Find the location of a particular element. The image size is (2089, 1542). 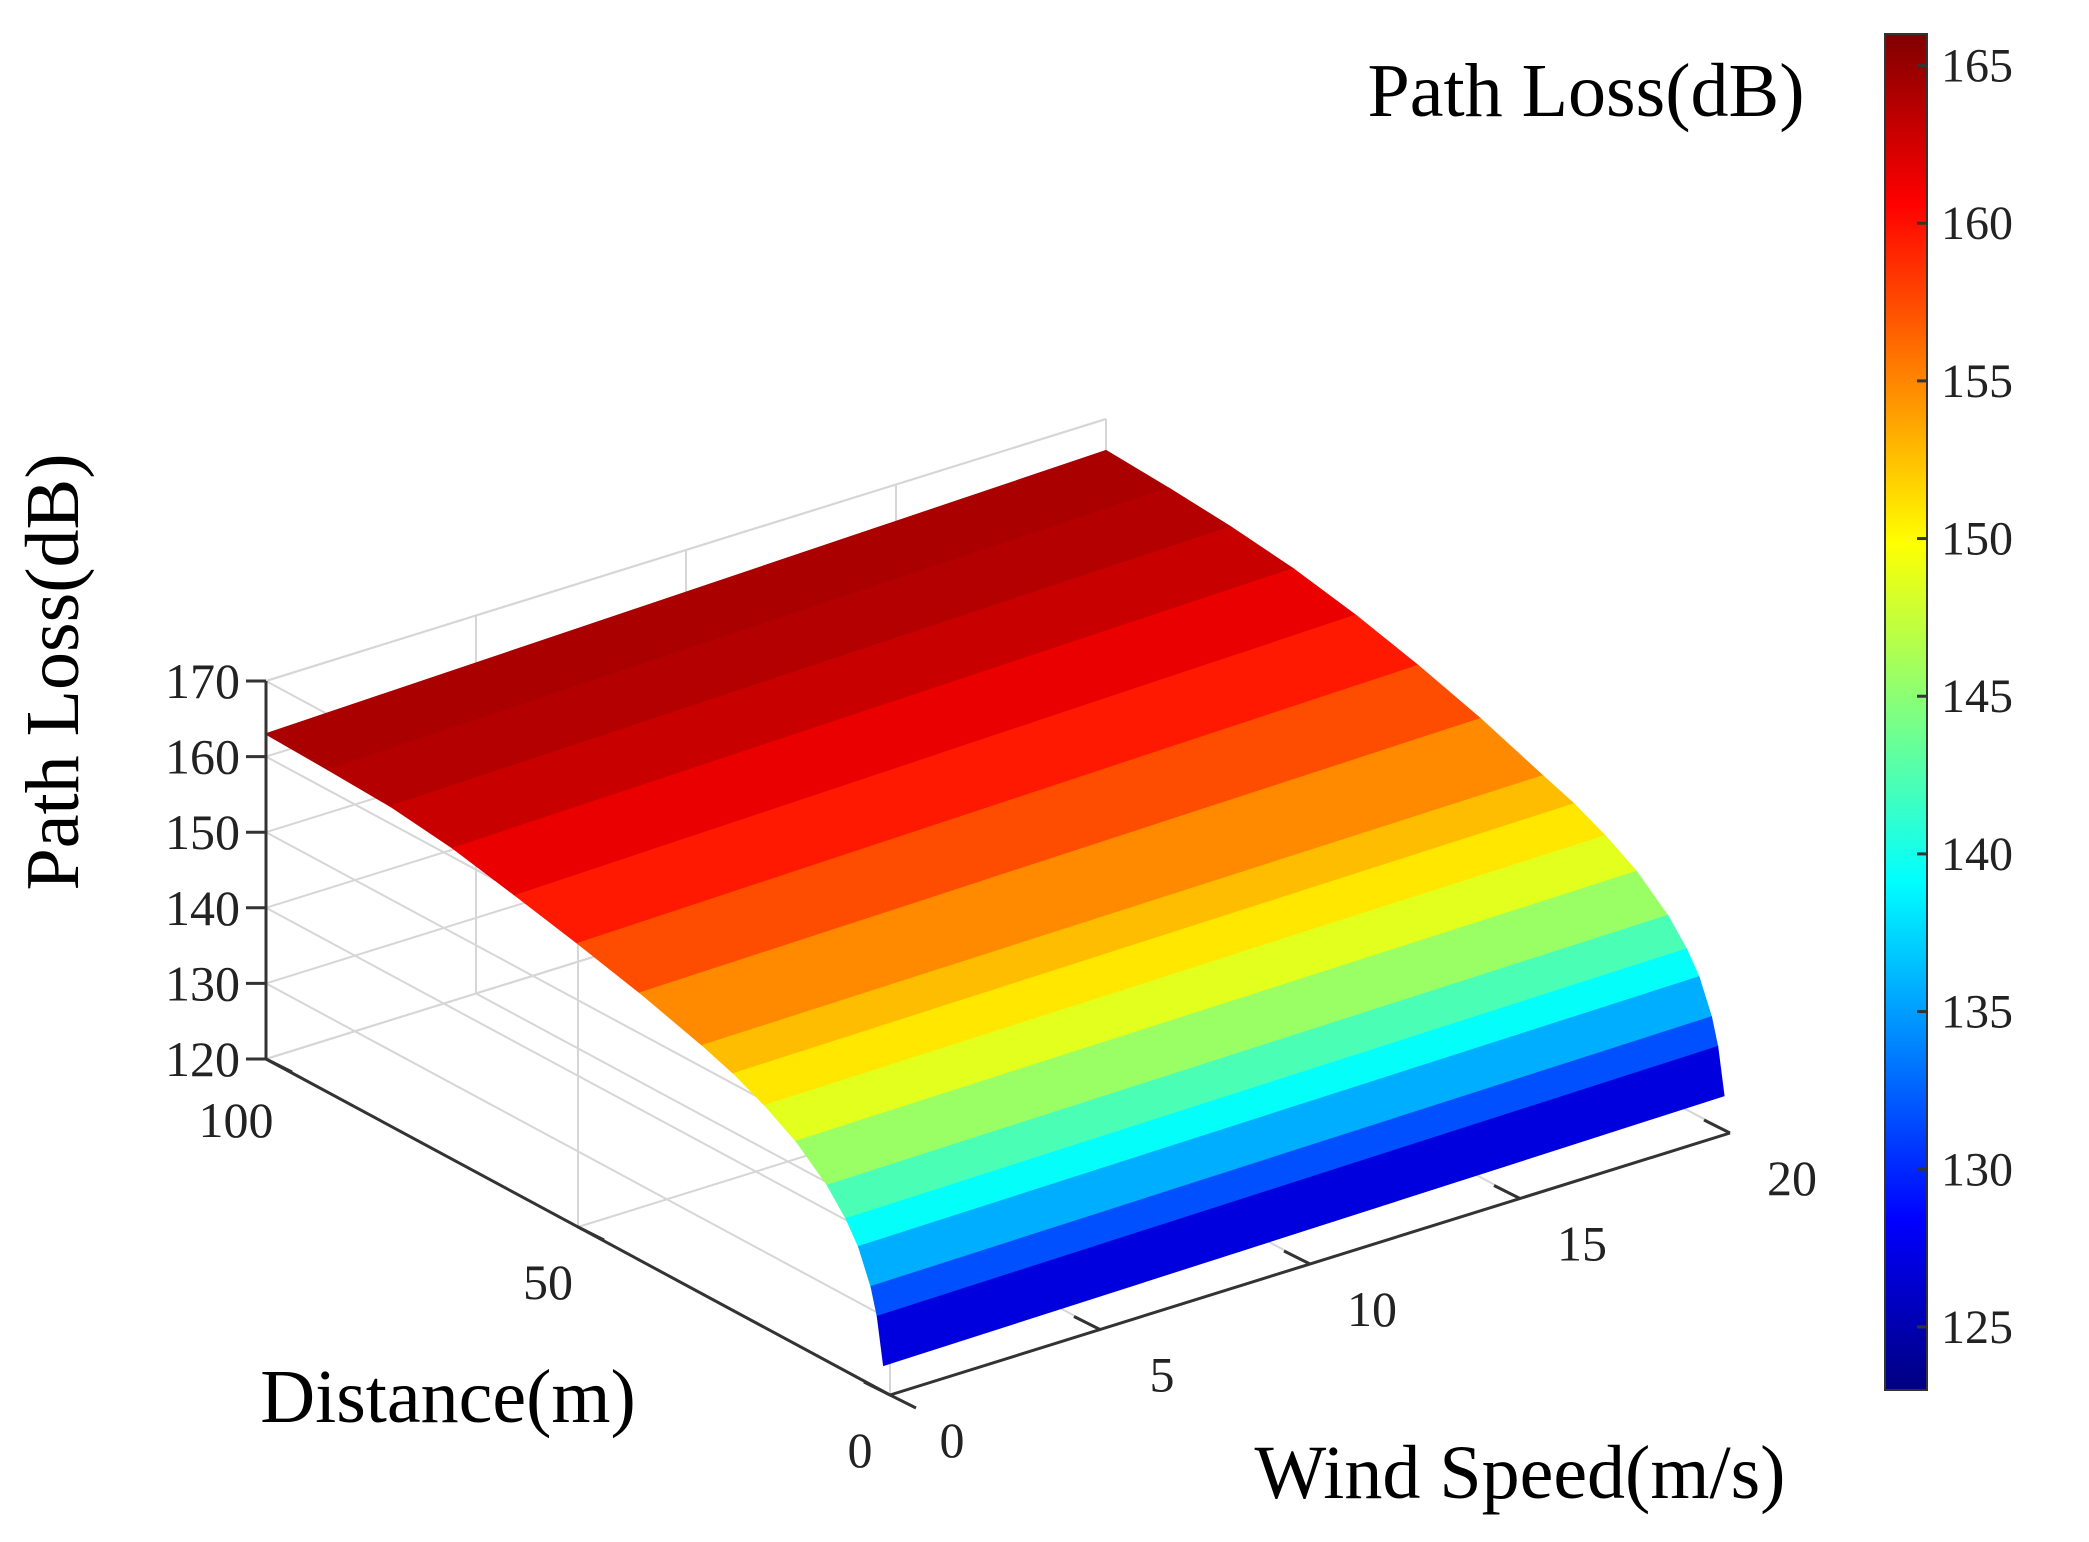

colorbar-ticks: 125 130 135 140 145 150 155 160 165 is located at coordinates (1965, 697).